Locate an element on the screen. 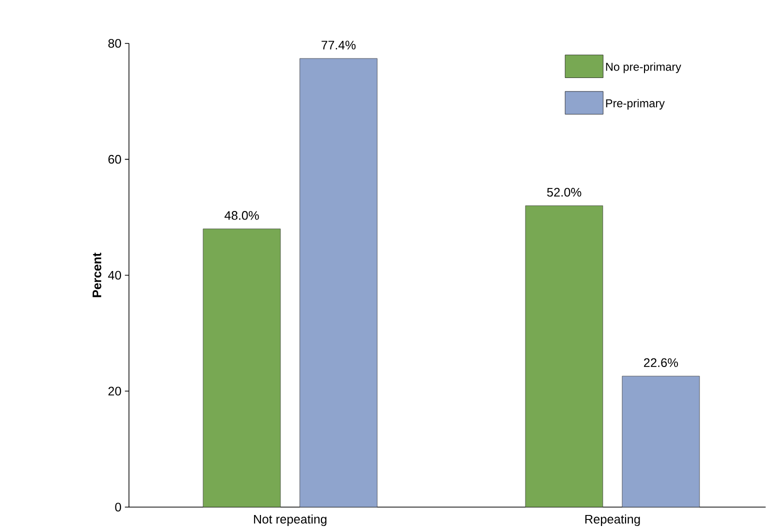  y-tick-label: 60 is located at coordinates (115, 159).